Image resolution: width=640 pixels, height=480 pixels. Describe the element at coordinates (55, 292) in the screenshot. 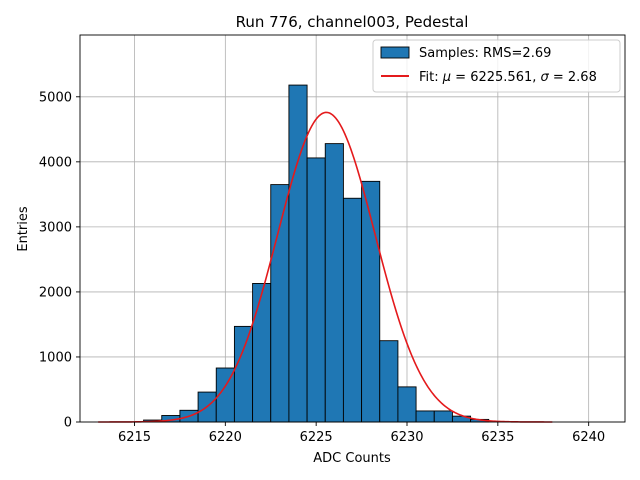

I see `y-tick-label: 2000` at that location.